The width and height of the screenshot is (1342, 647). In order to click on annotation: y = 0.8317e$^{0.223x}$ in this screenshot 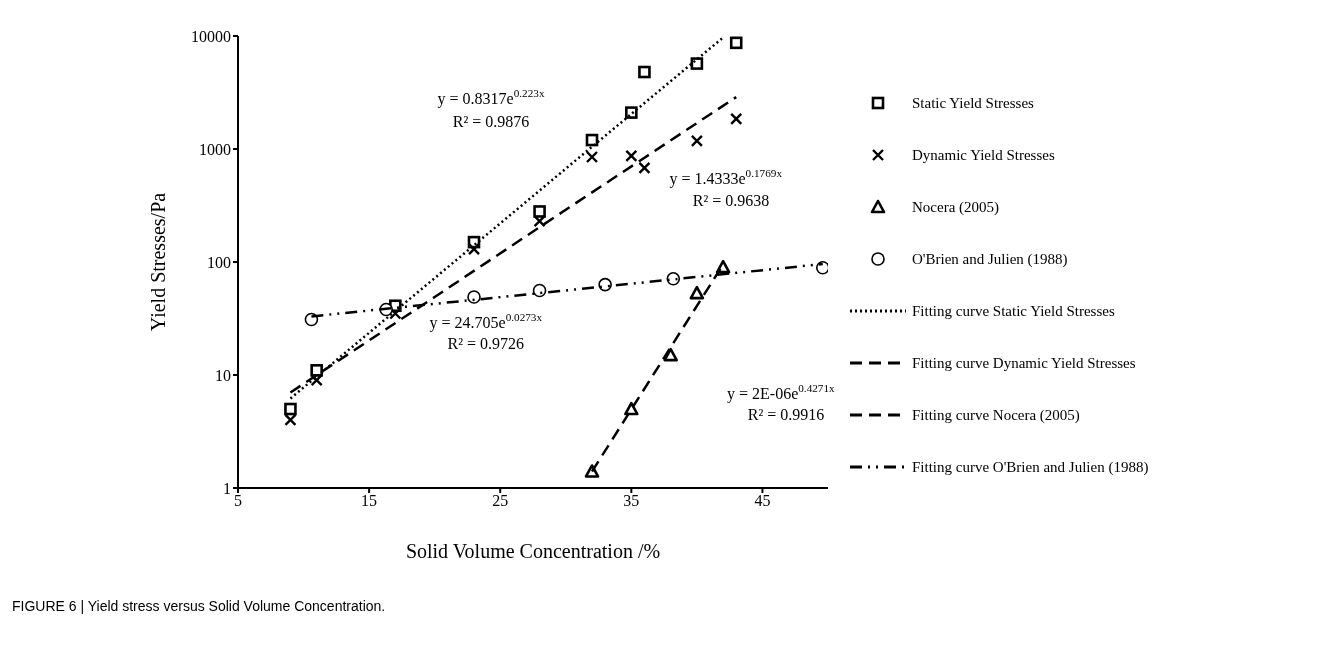, I will do `click(491, 97)`.